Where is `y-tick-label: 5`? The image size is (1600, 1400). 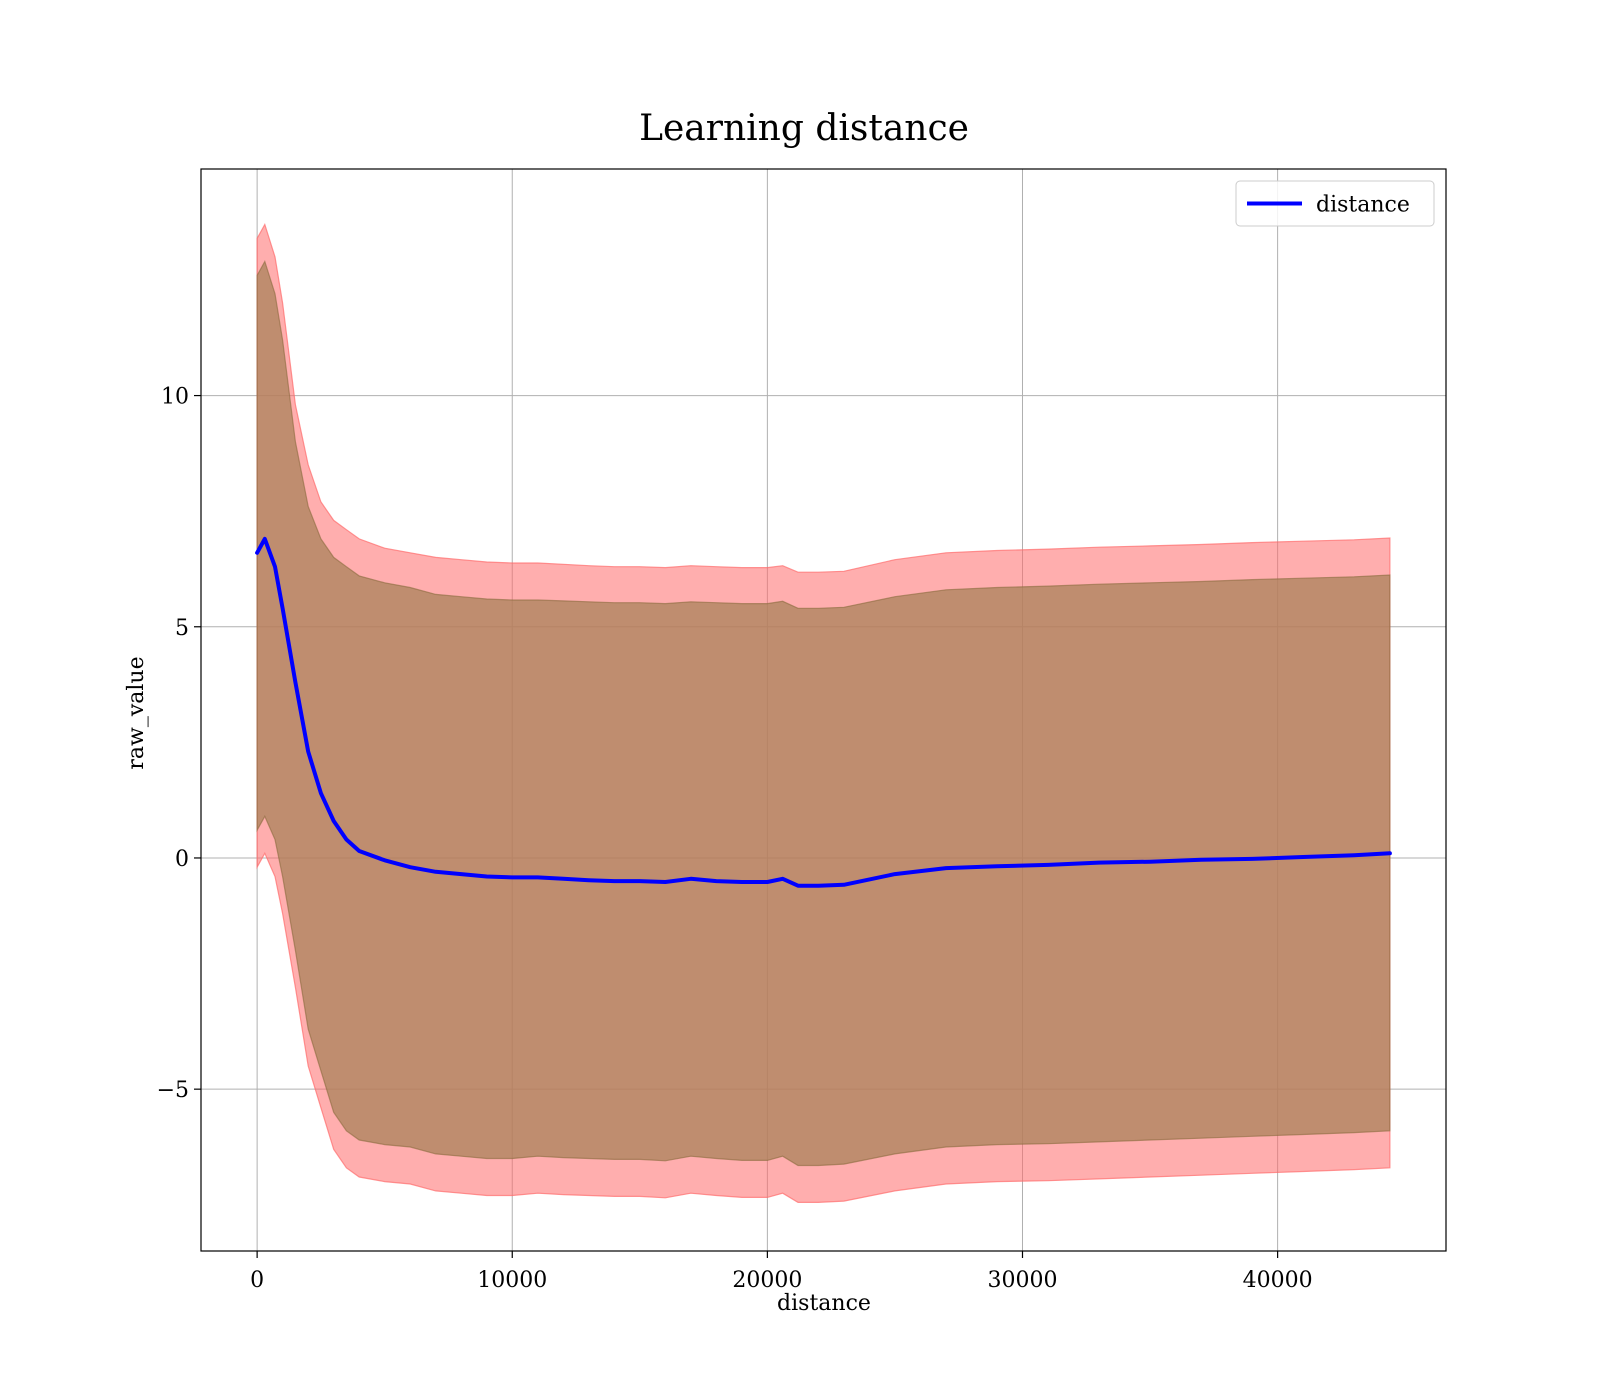 y-tick-label: 5 is located at coordinates (182, 628).